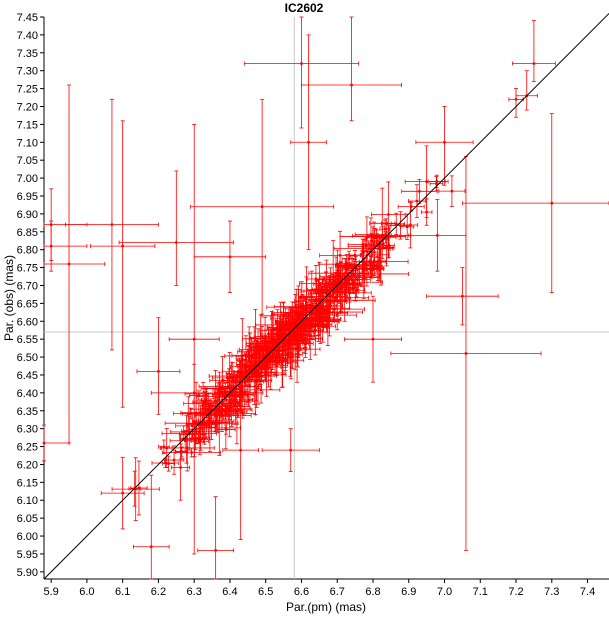 This screenshot has height=619, width=609. What do you see at coordinates (337, 592) in the screenshot?
I see `x-tick-label: 6.7` at bounding box center [337, 592].